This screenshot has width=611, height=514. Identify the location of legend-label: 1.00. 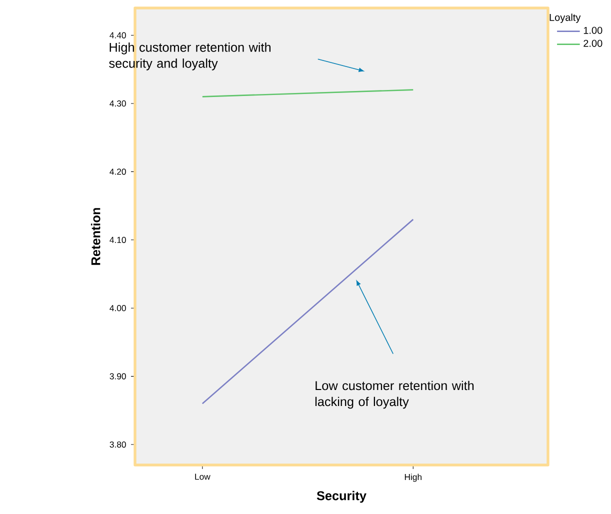
(593, 30).